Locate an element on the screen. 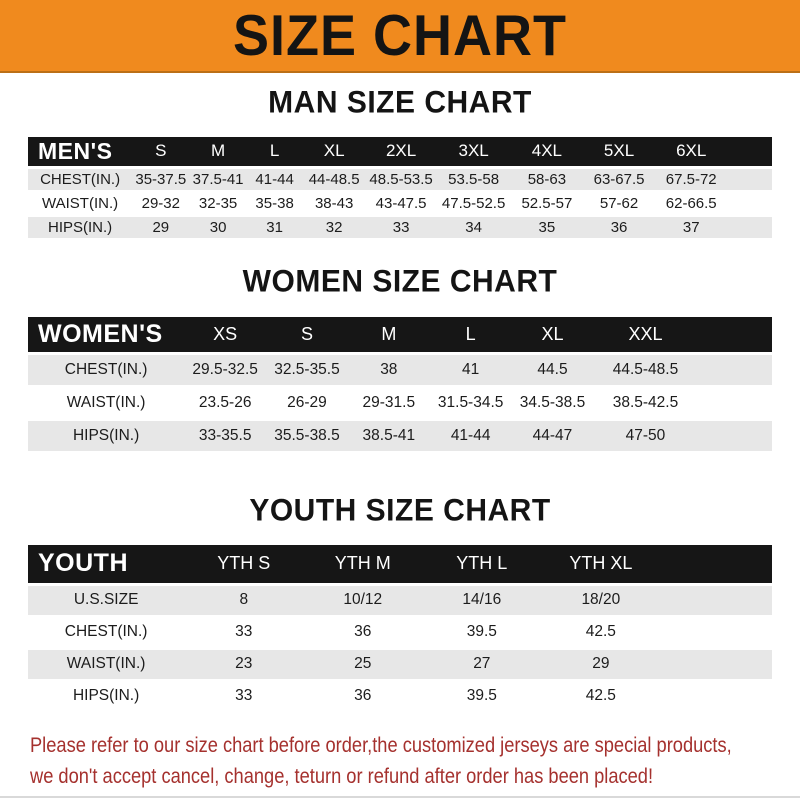  size-chart-banner: SIZE CHART is located at coordinates (400, 36).